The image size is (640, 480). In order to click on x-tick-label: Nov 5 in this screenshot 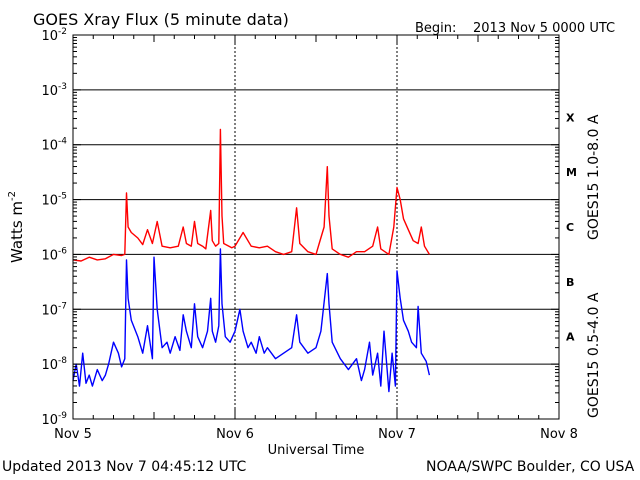, I will do `click(73, 434)`.